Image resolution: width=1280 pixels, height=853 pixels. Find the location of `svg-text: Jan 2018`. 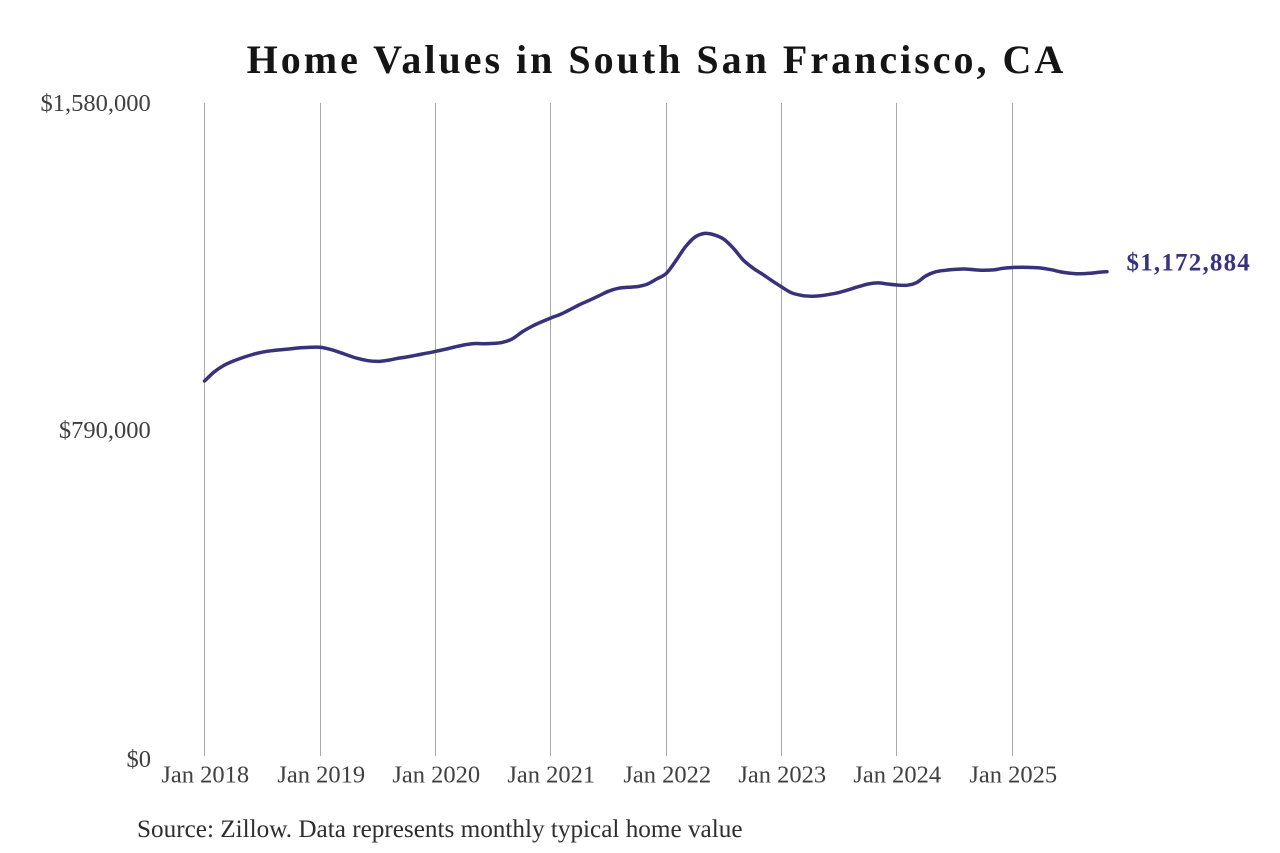

svg-text: Jan 2018 is located at coordinates (205, 775).